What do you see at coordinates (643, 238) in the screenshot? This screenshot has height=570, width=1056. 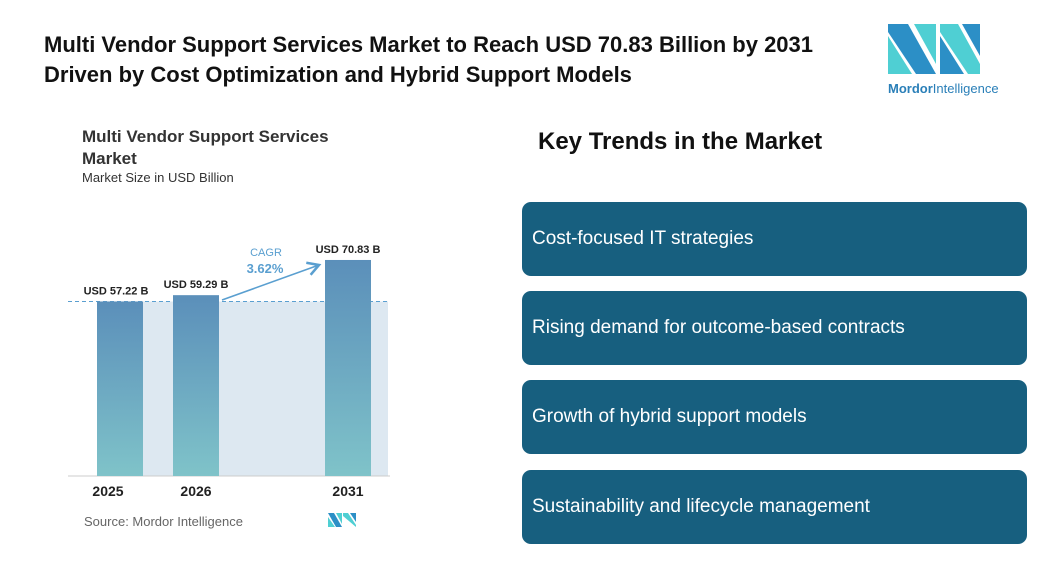 I see `trend-label: Cost-focused IT strategies` at bounding box center [643, 238].